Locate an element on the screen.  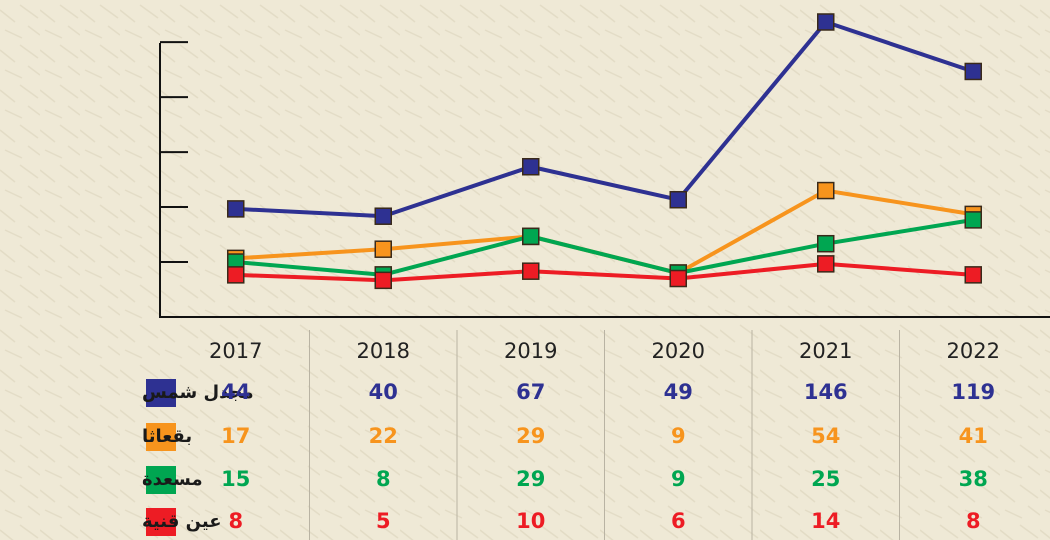
legend-label: مسعدة is located at coordinates (172, 479).